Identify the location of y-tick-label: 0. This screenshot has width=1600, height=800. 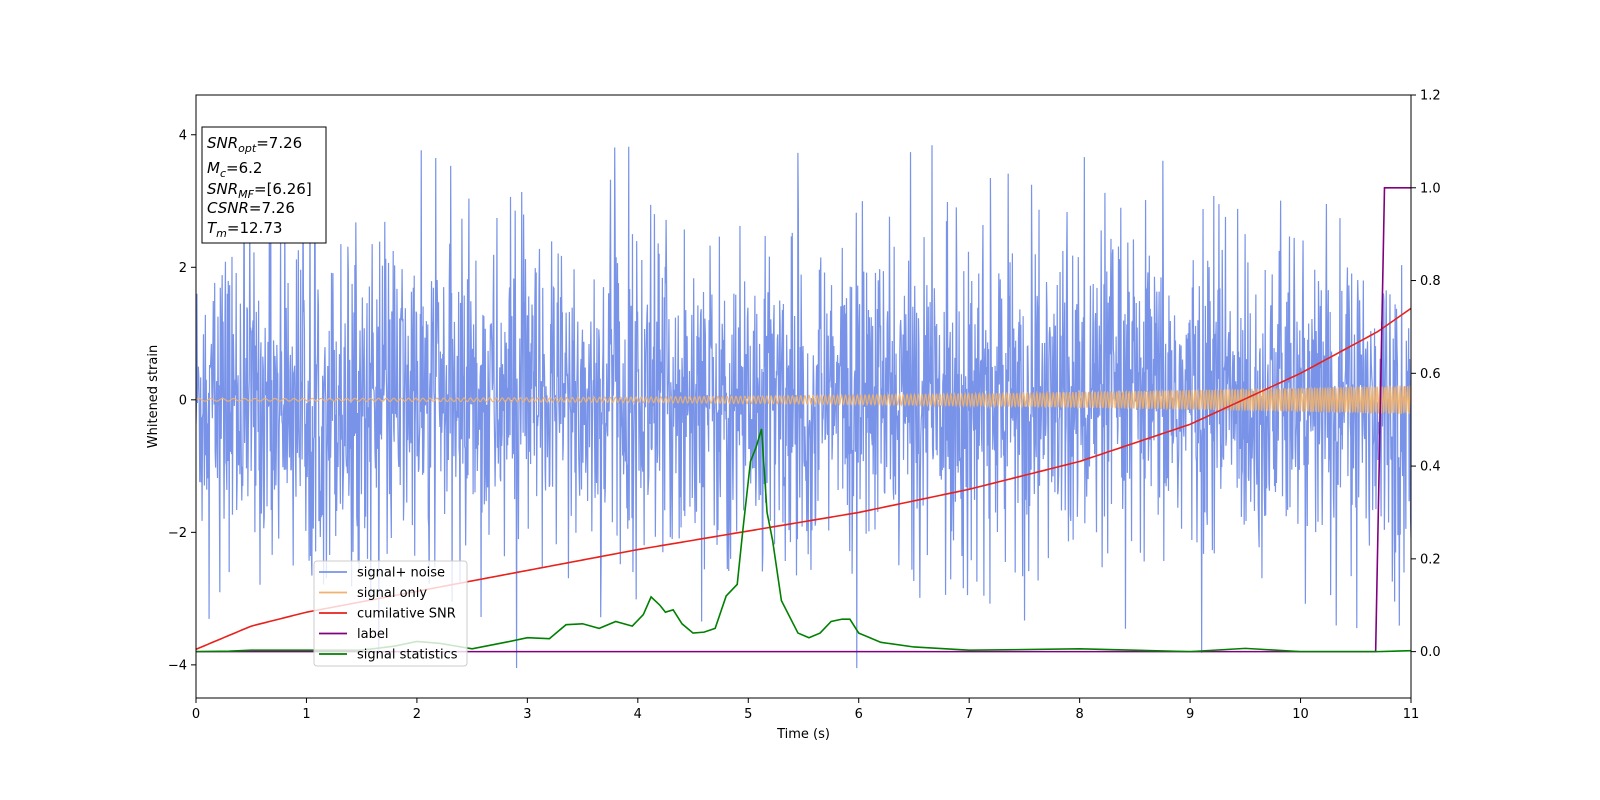
(183, 400).